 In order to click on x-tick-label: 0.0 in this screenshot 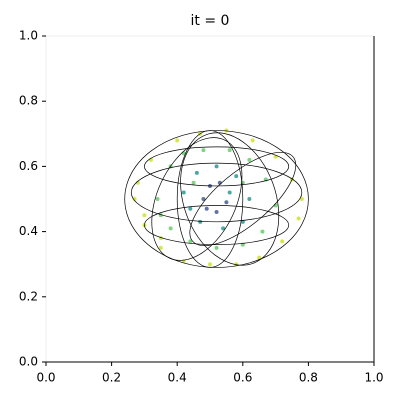, I will do `click(45, 378)`.